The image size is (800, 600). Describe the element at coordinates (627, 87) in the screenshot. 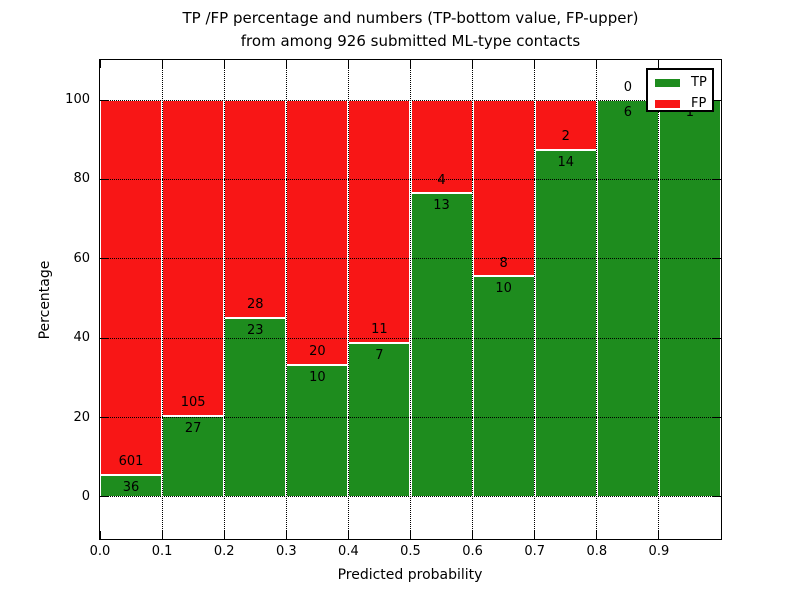

I see `bar-label-fp: 0` at that location.